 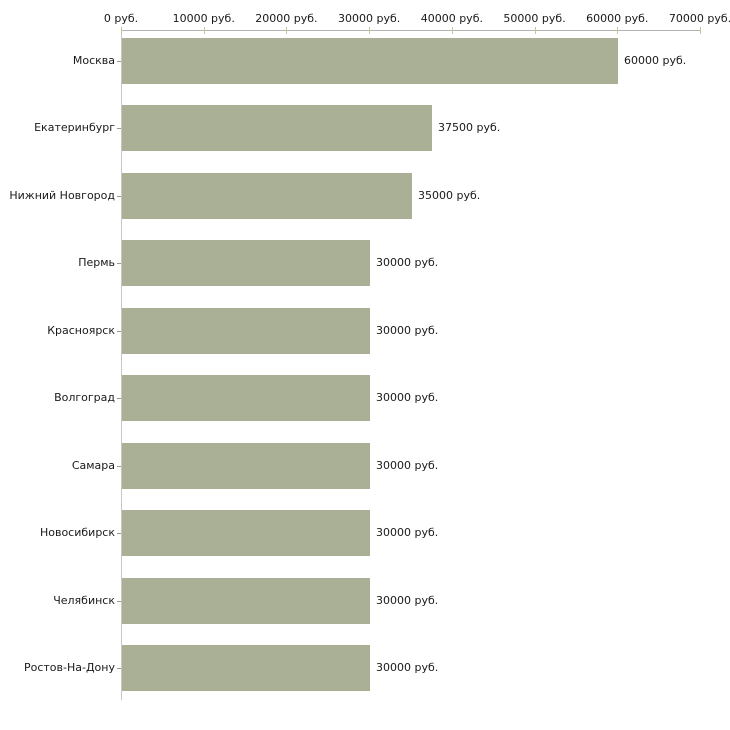 What do you see at coordinates (77, 532) in the screenshot?
I see `category-label: Новосибирск` at bounding box center [77, 532].